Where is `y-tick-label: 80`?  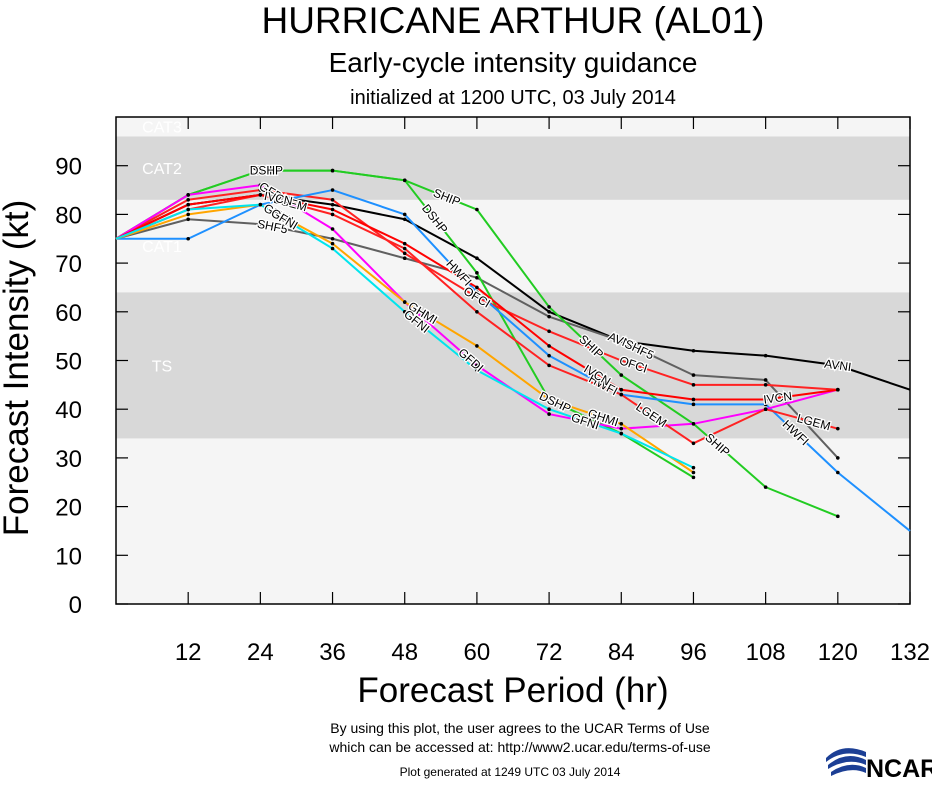 y-tick-label: 80 is located at coordinates (68, 215).